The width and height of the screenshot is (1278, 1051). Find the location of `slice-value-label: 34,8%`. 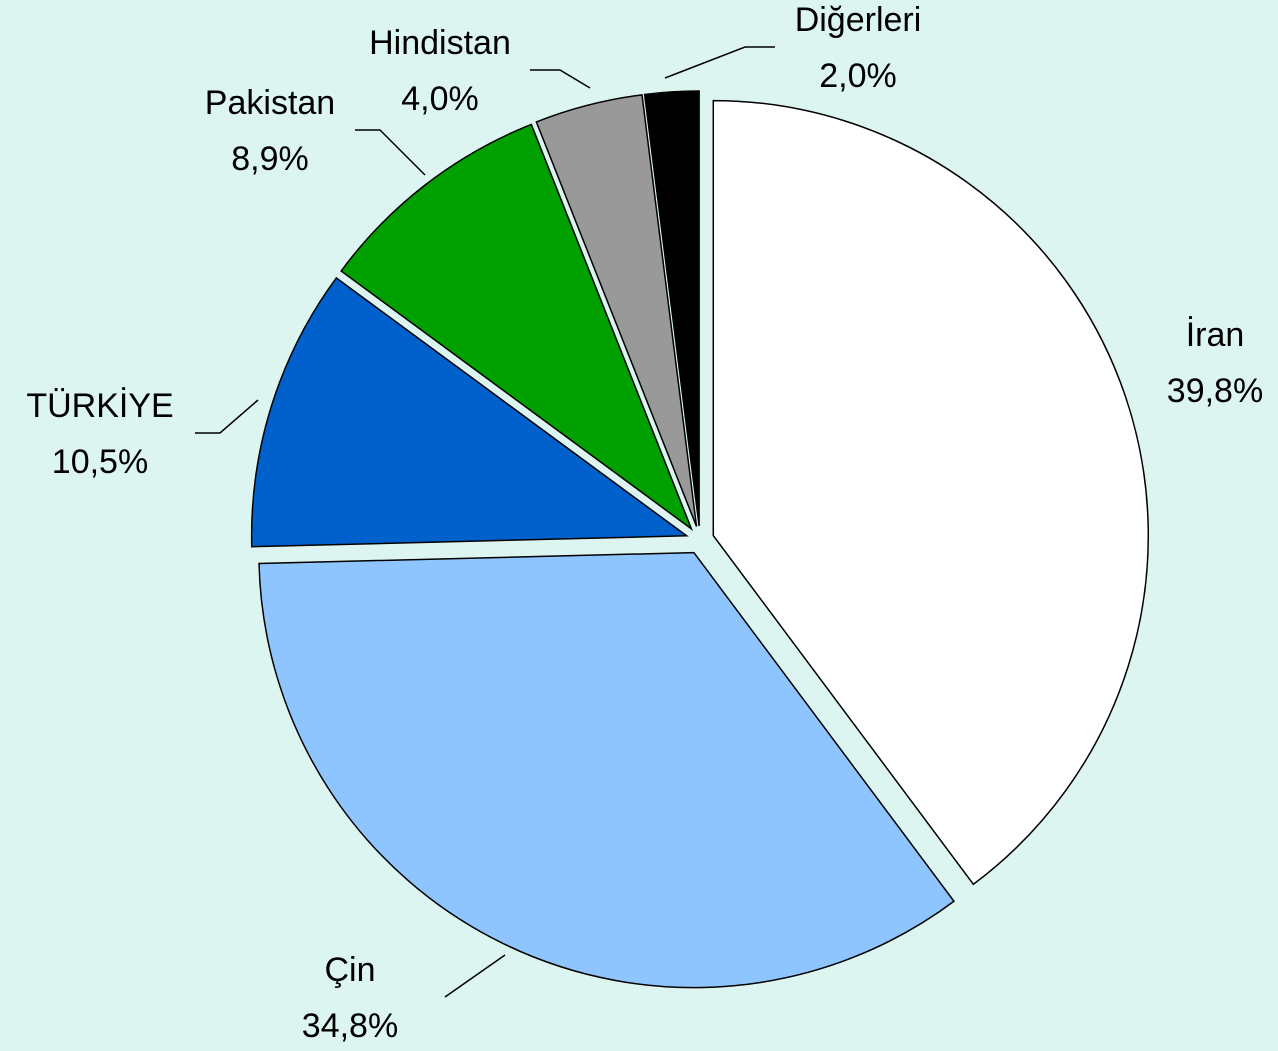

slice-value-label: 34,8% is located at coordinates (350, 1026).